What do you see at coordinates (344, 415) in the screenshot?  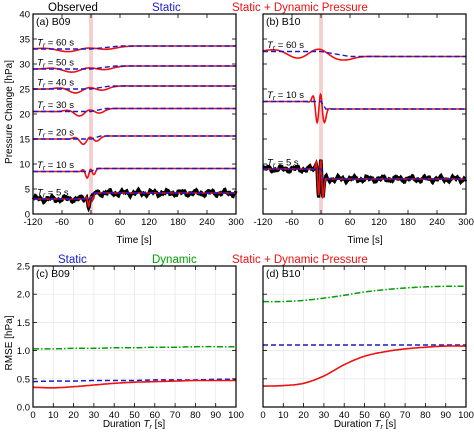 I see `panel-d-x-tick-label: 40` at bounding box center [344, 415].